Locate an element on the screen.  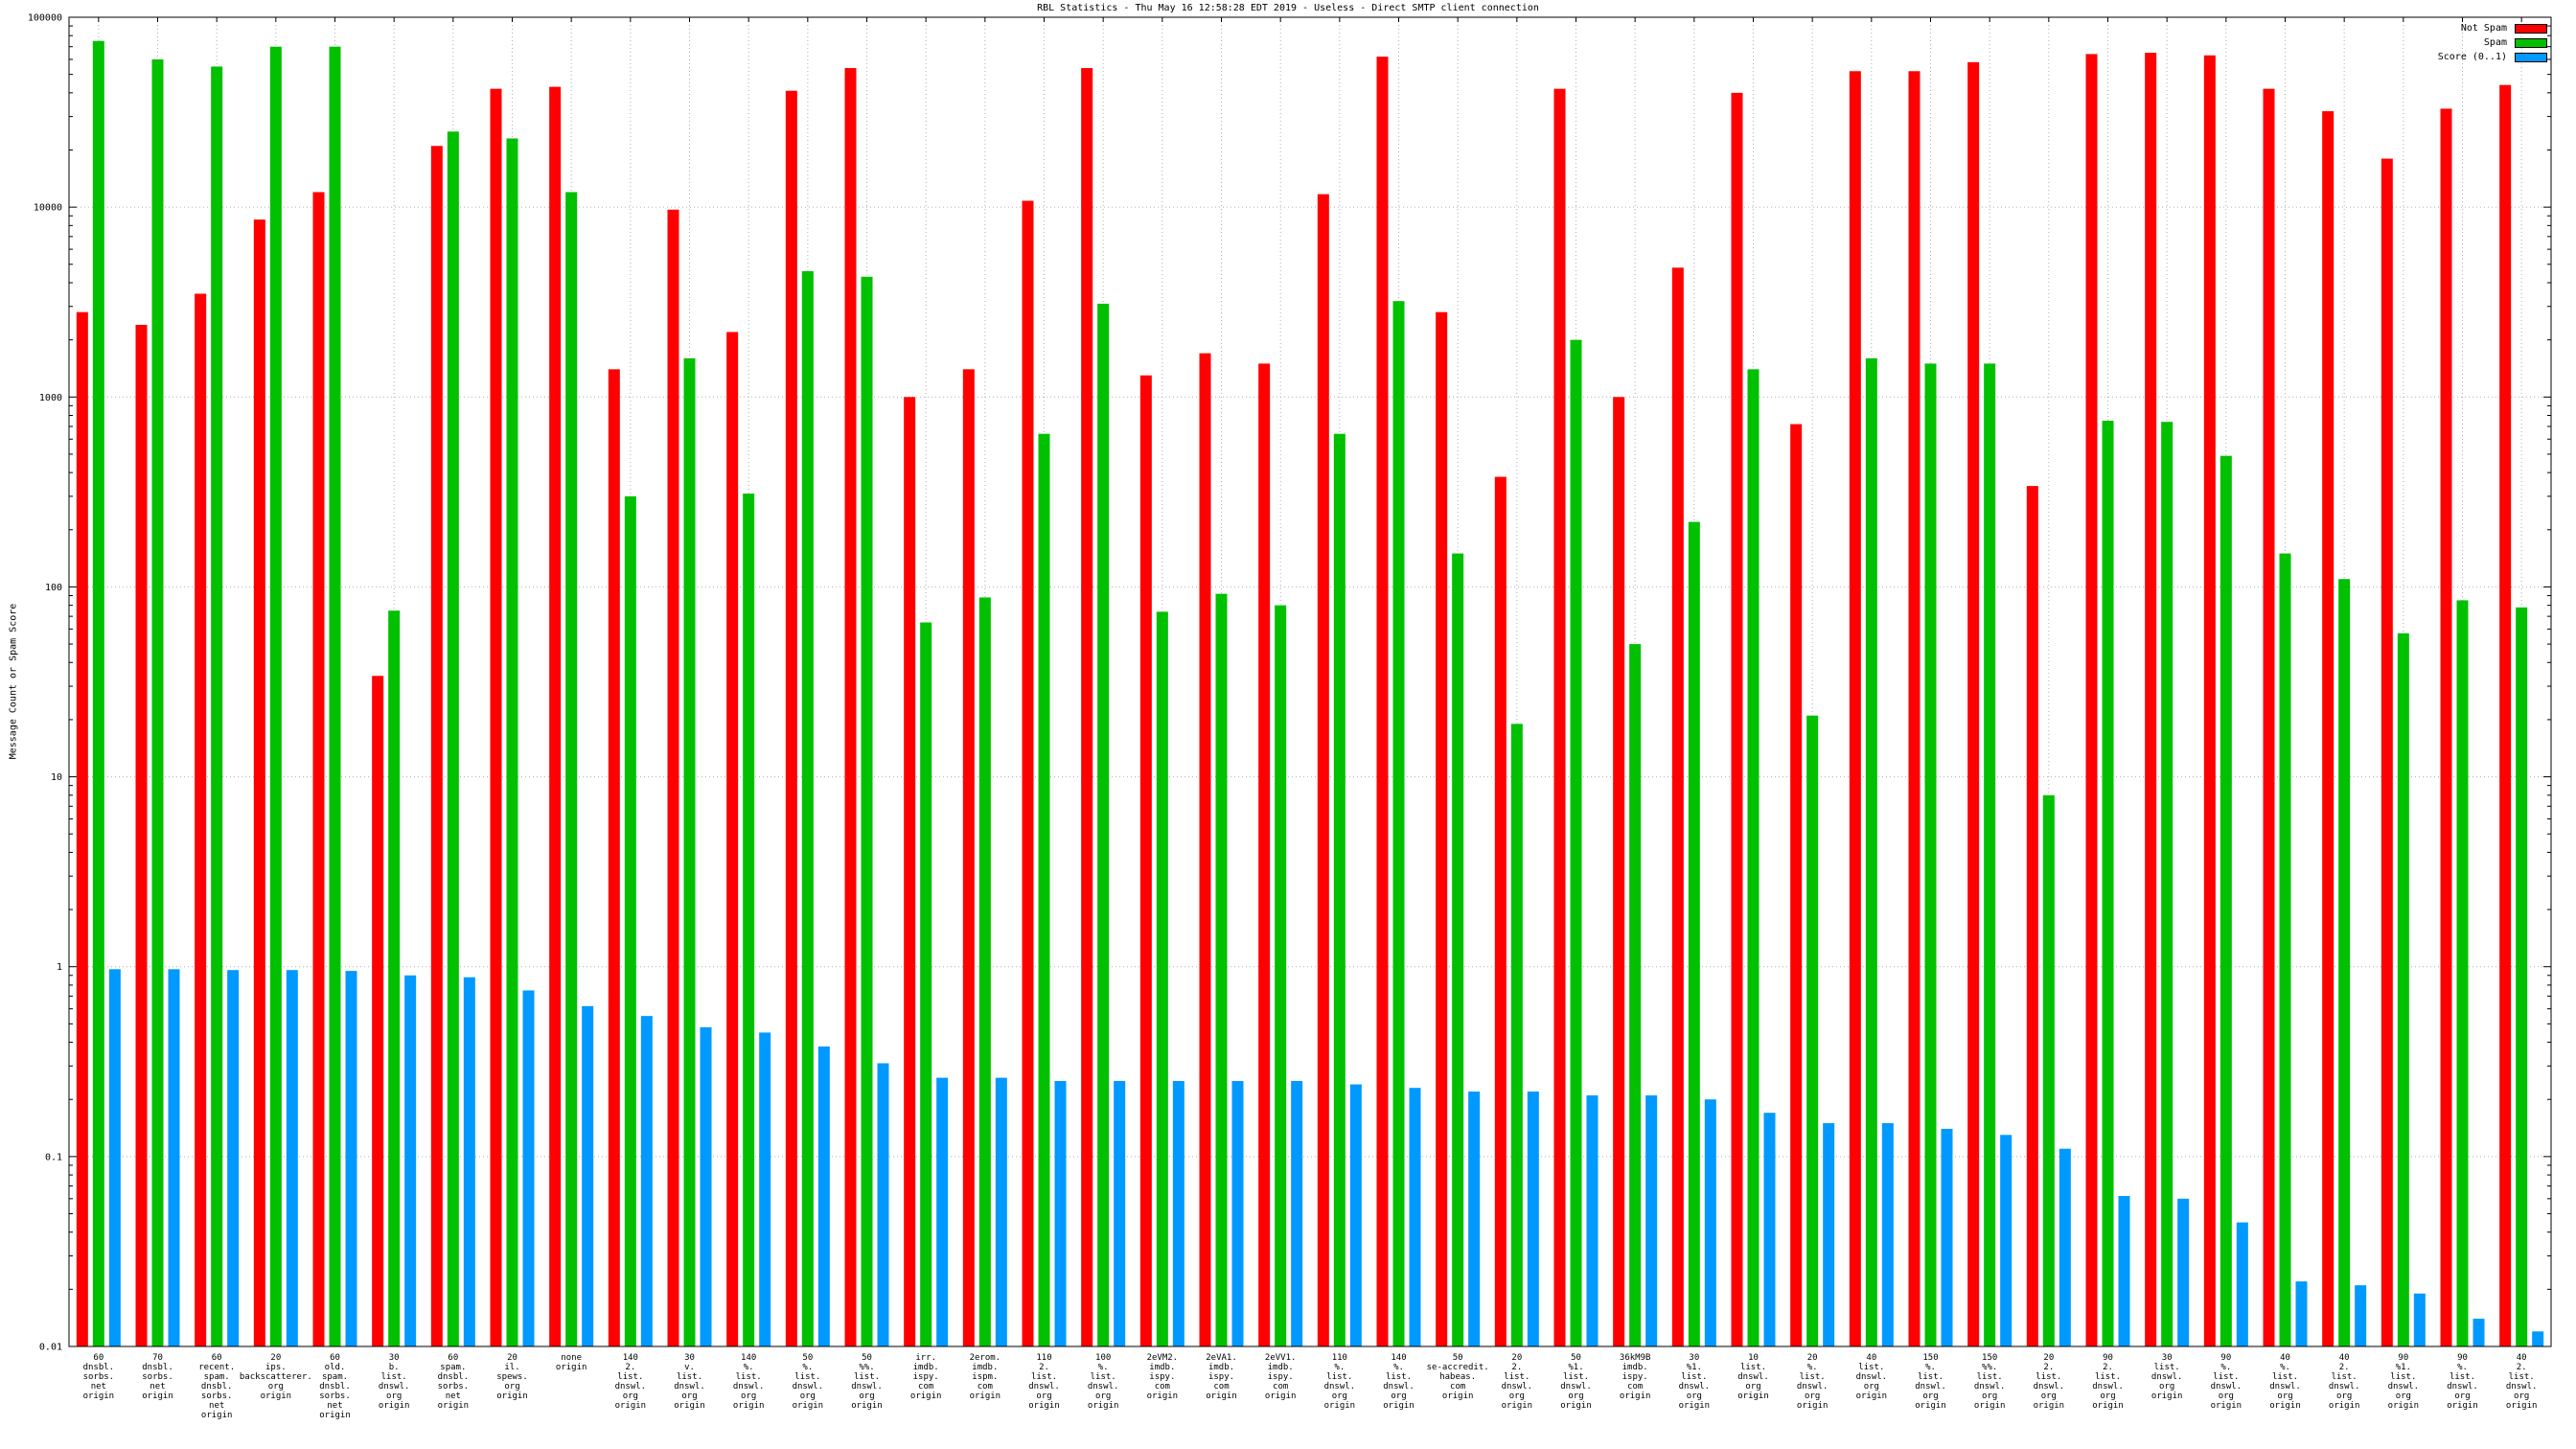
y-tick-label: 100000 is located at coordinates (45, 18).